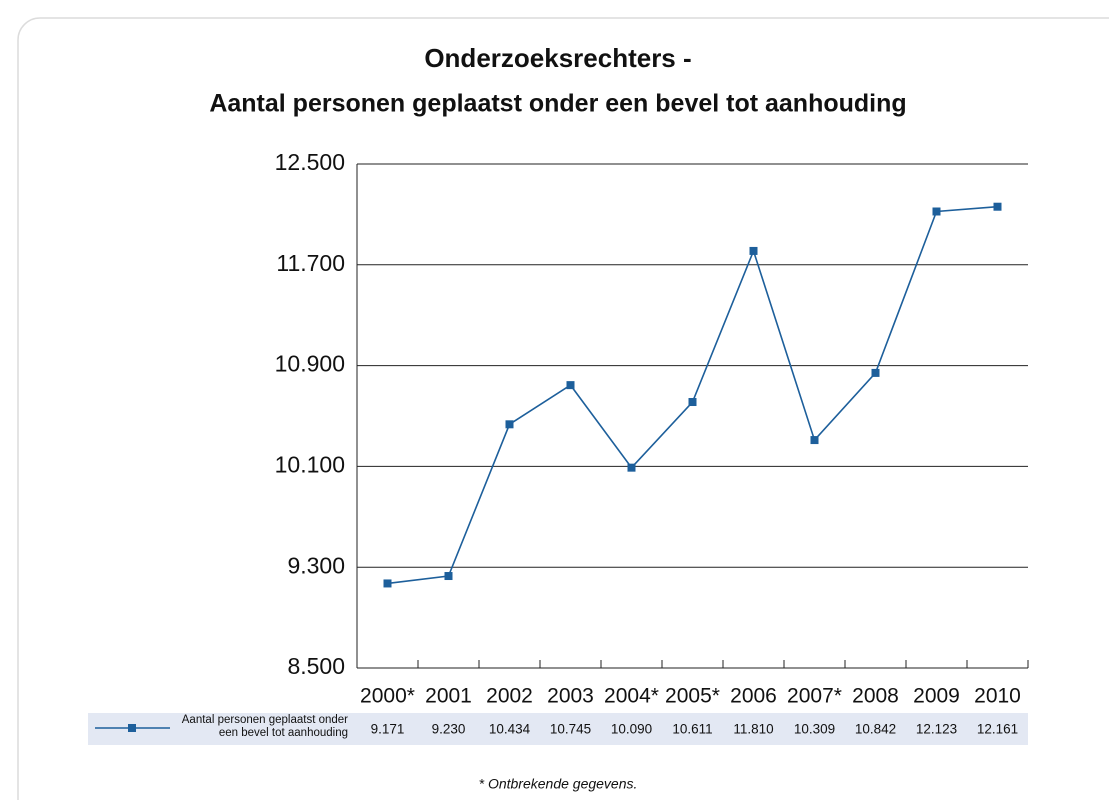 This screenshot has height=800, width=1109. Describe the element at coordinates (316, 565) in the screenshot. I see `y-tick-label: 9.300` at that location.